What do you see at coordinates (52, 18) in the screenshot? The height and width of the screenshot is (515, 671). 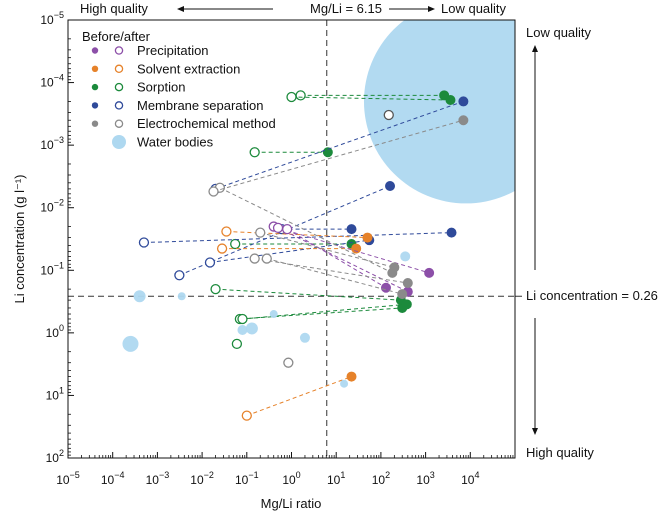 I see `y-tick-label: 10⁻⁵` at bounding box center [52, 18].